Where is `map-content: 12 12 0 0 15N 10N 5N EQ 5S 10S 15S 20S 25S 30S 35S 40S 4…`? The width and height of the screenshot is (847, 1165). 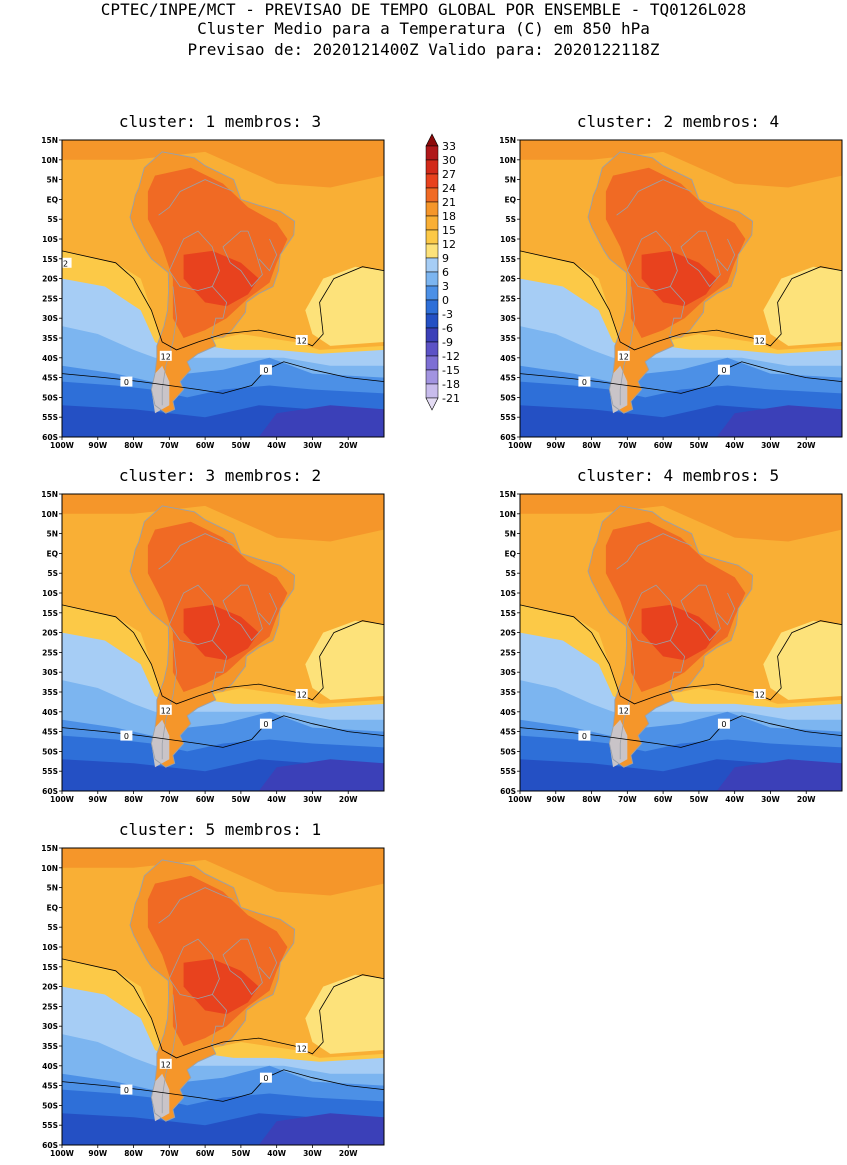
map-content: 12 12 0 0 15N 10N 5N EQ 5S 10S 15S 20S 25S 30S 35S 40S 4… is located at coordinates (213, 1001).